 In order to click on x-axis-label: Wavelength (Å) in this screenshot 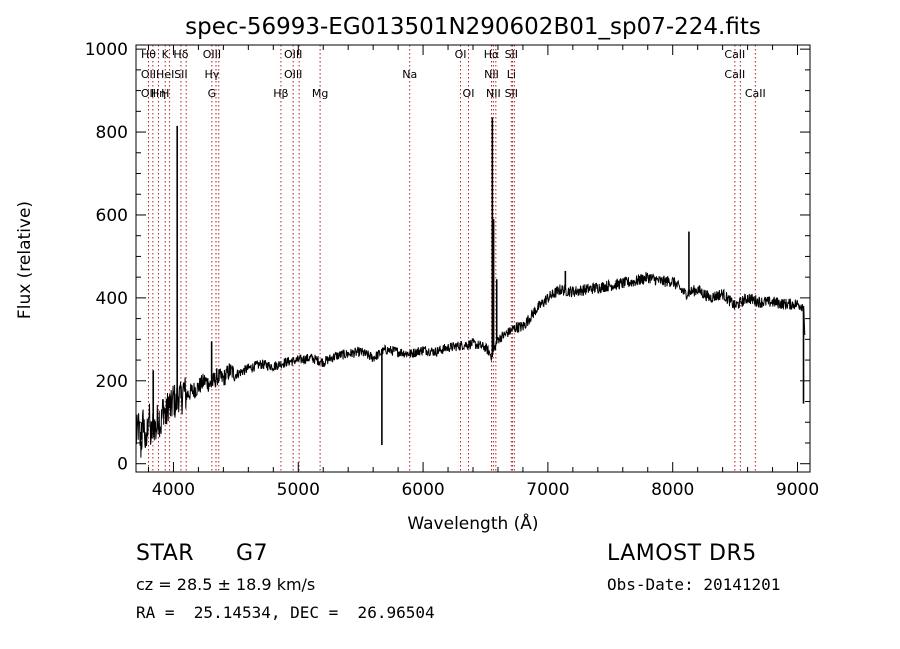, I will do `click(472, 523)`.